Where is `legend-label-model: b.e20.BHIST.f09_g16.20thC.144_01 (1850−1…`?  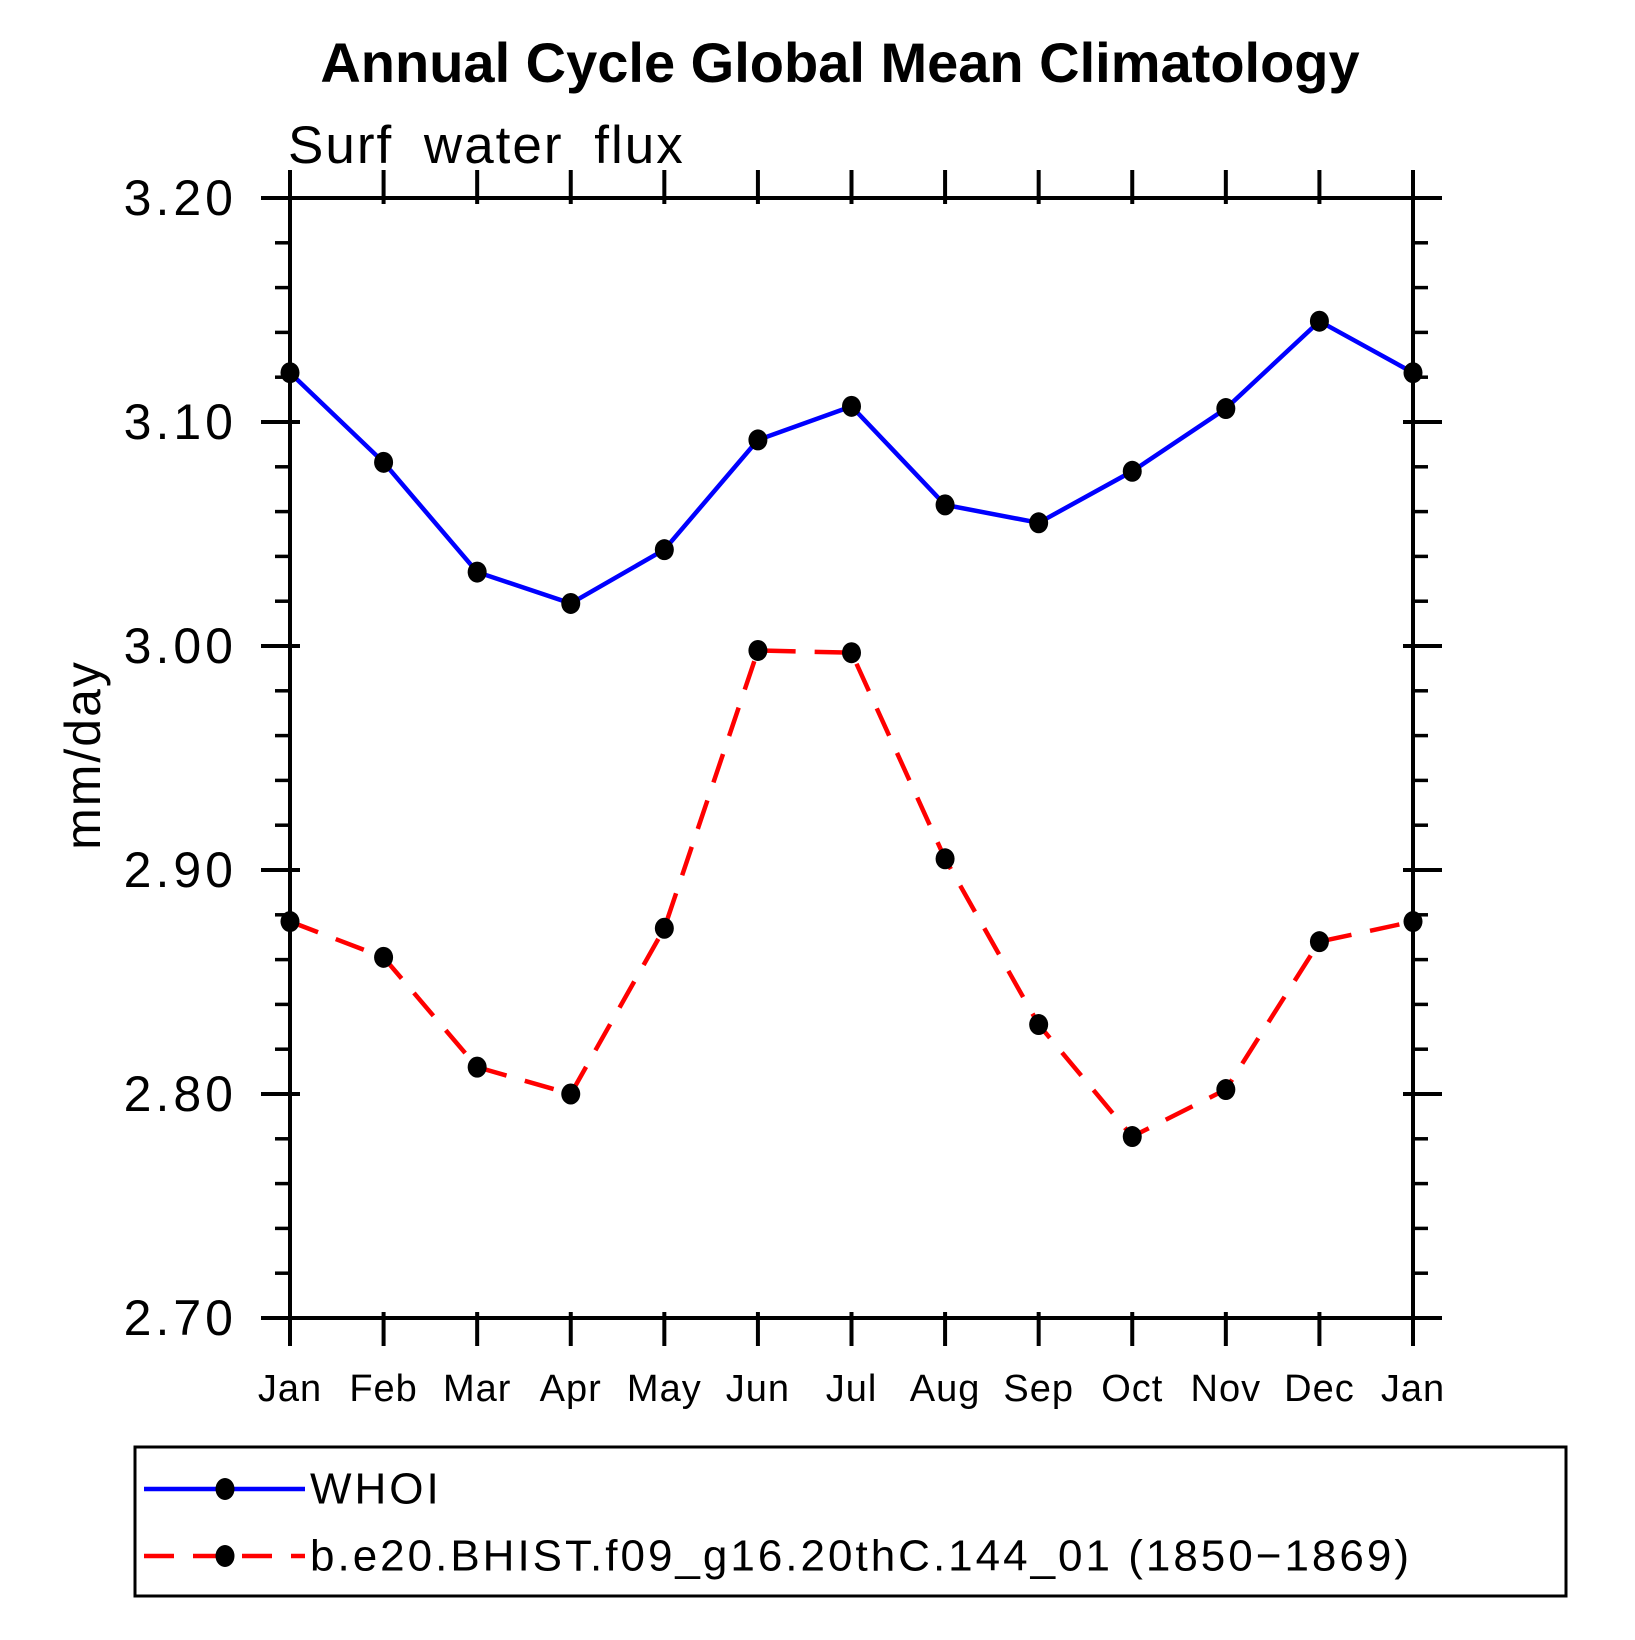 legend-label-model: b.e20.BHIST.f09_g16.20thC.144_01 (1850−1… is located at coordinates (861, 1556).